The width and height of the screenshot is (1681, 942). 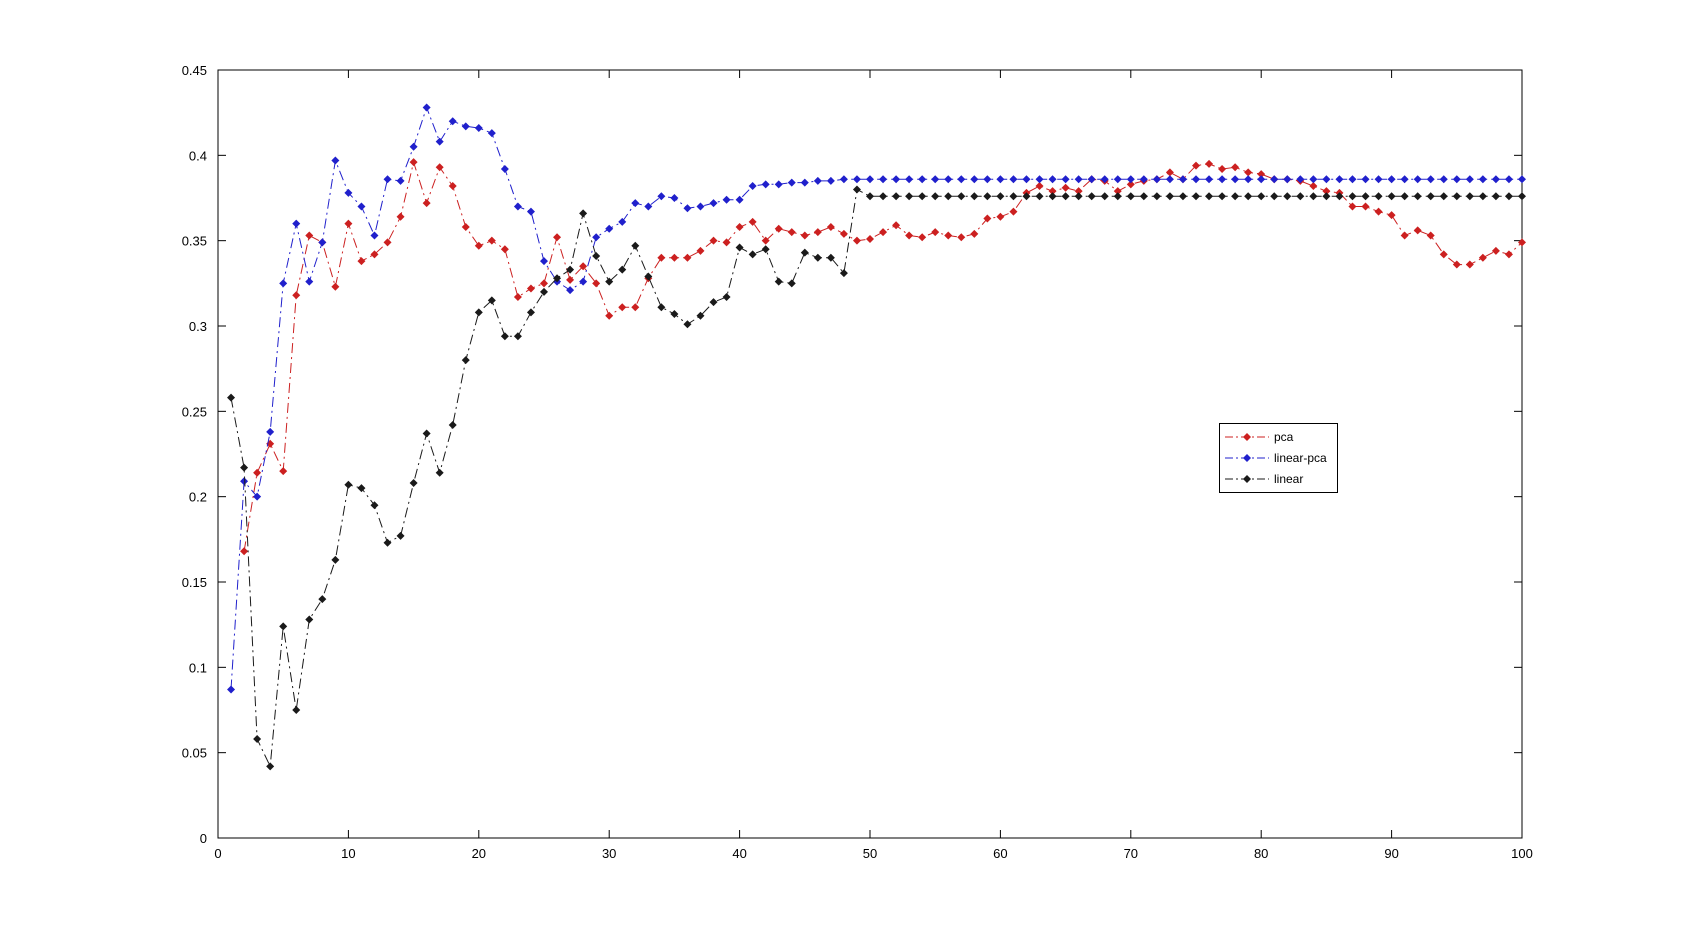 I want to click on legend-marker-diamond-linear-pca, so click(x=1247, y=457).